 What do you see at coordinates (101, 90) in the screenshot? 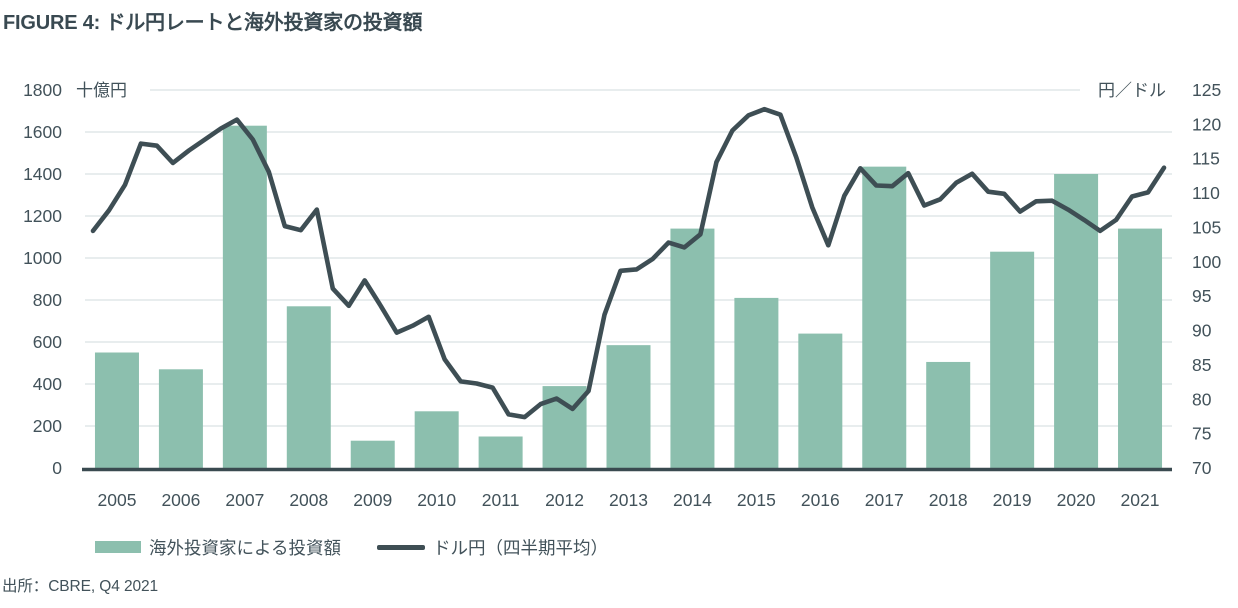
I see `left-axis-unit-label: 十億円` at bounding box center [101, 90].